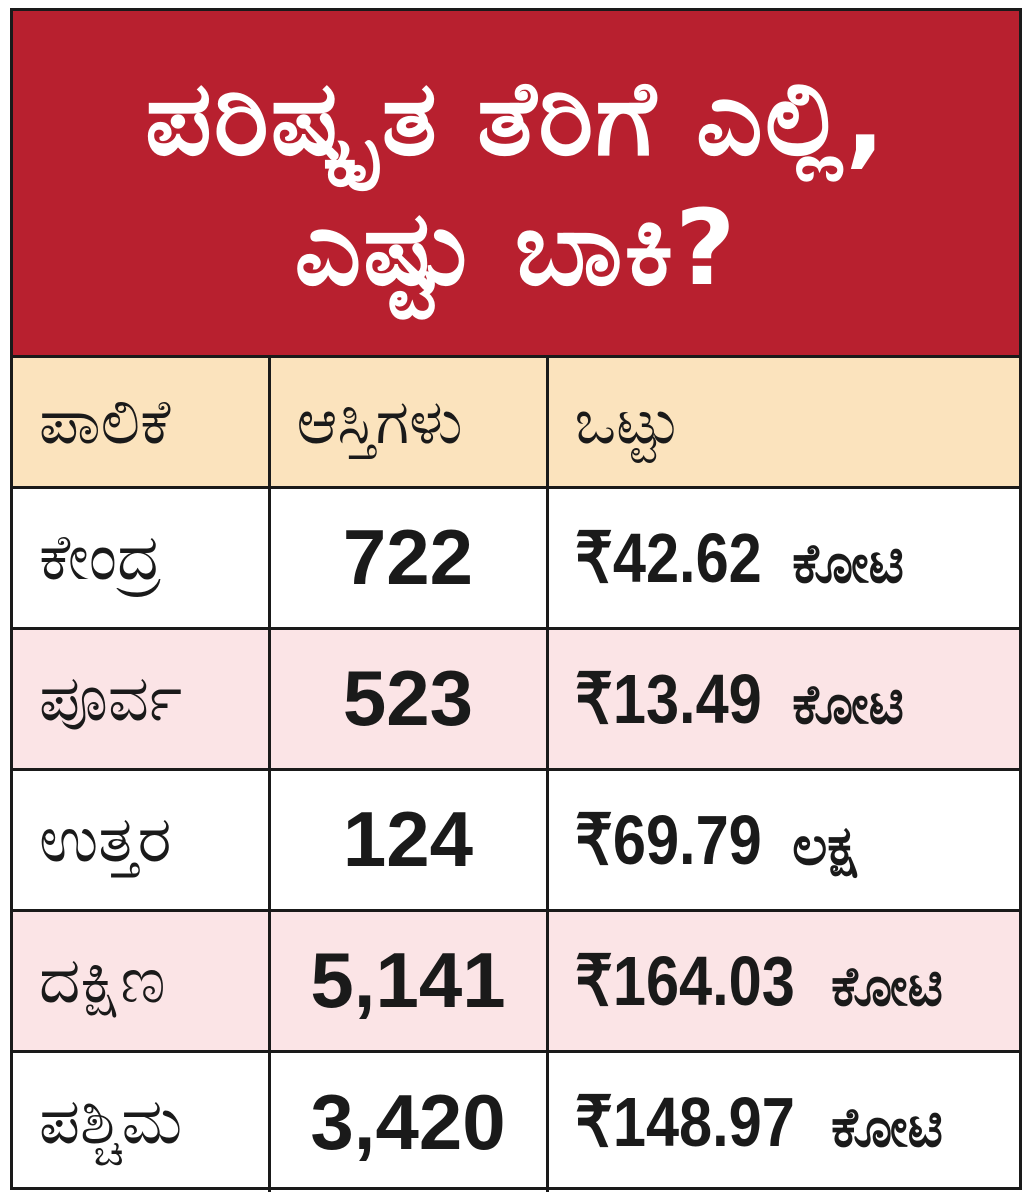  I want to click on title-line-1: ಪರಿಷ್ಕೃತ ತೆರಿಗೆ ಎಲ್ಲಿ,, so click(516, 118).